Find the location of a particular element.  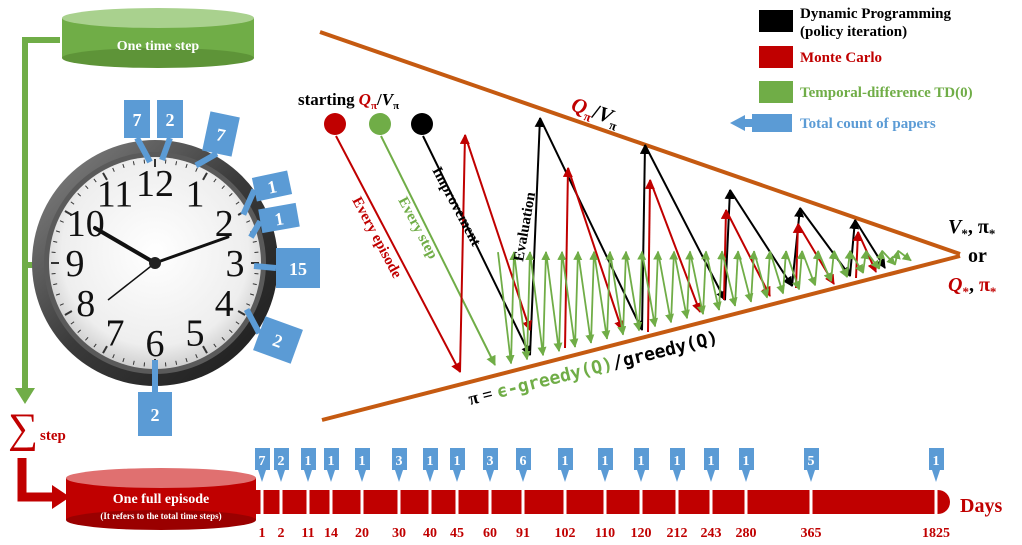

timeline-day: 20 is located at coordinates (362, 533).